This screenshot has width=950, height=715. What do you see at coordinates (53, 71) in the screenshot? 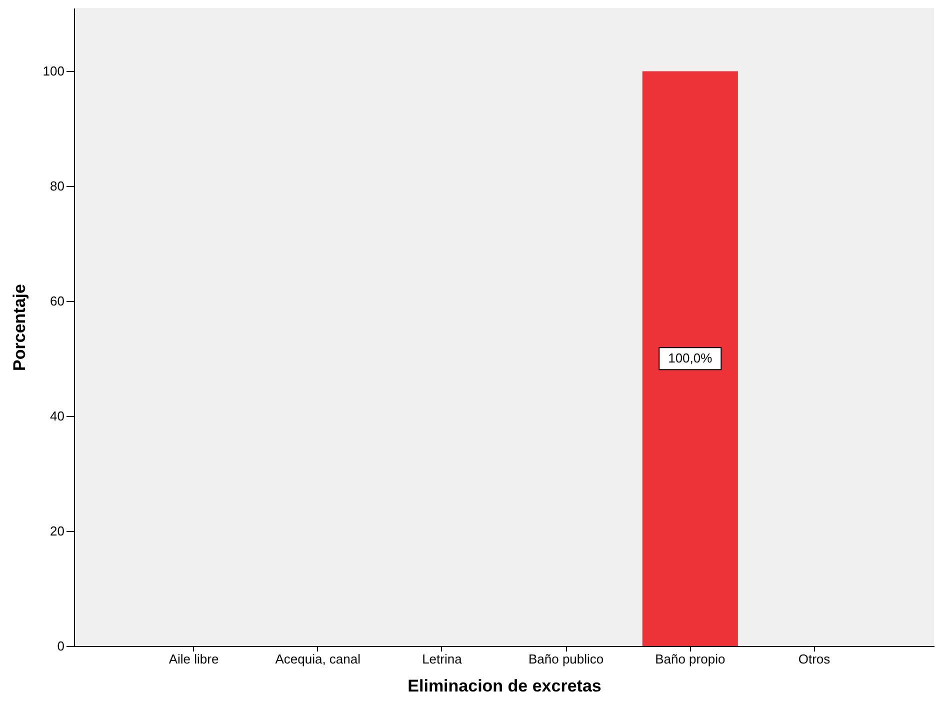
I see `y-tick-label: 100` at bounding box center [53, 71].